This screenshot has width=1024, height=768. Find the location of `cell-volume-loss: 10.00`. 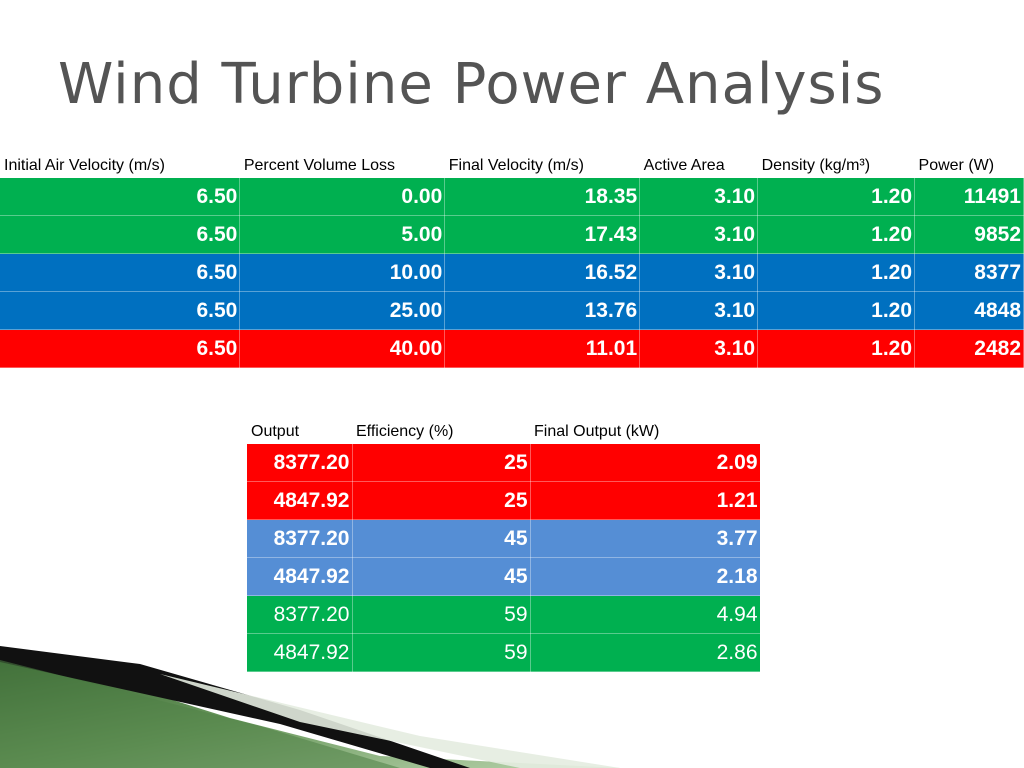

cell-volume-loss: 10.00 is located at coordinates (342, 272).